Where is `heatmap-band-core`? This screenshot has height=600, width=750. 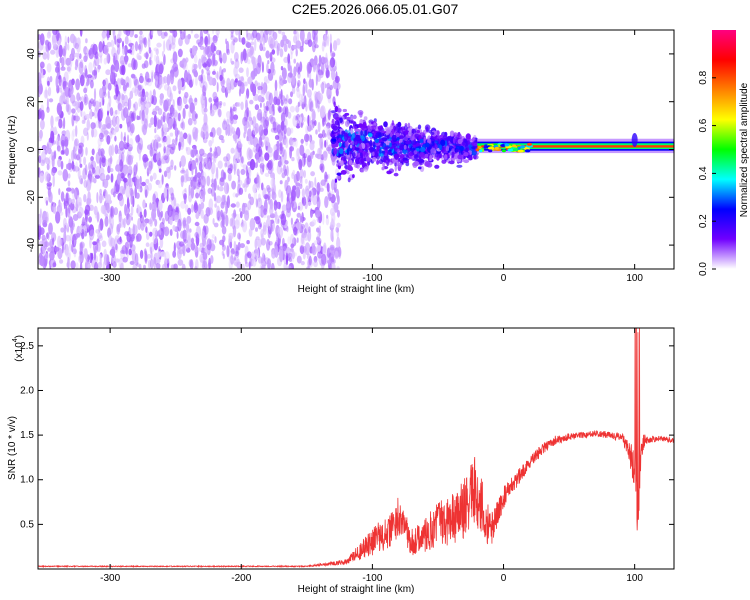 heatmap-band-core is located at coordinates (575, 146).